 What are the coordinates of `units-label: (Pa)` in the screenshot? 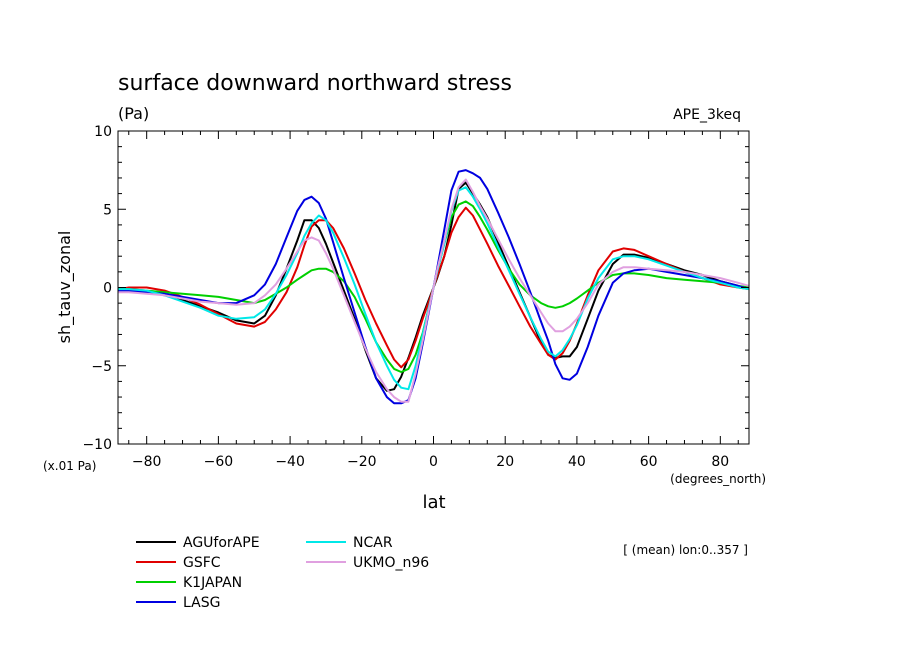 It's located at (133, 113).